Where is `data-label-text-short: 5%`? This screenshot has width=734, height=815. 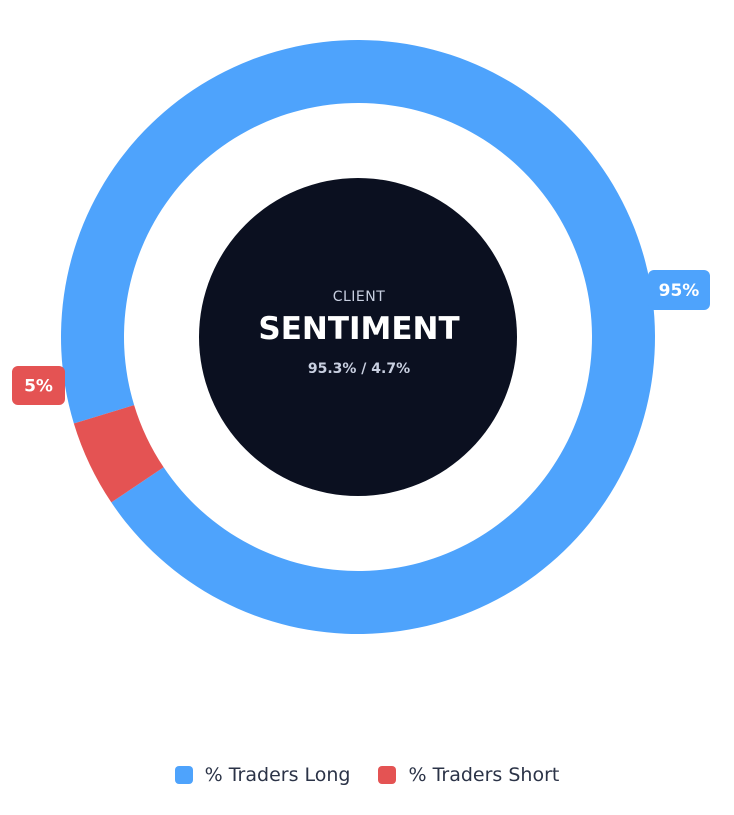
data-label-text-short: 5% is located at coordinates (38, 387).